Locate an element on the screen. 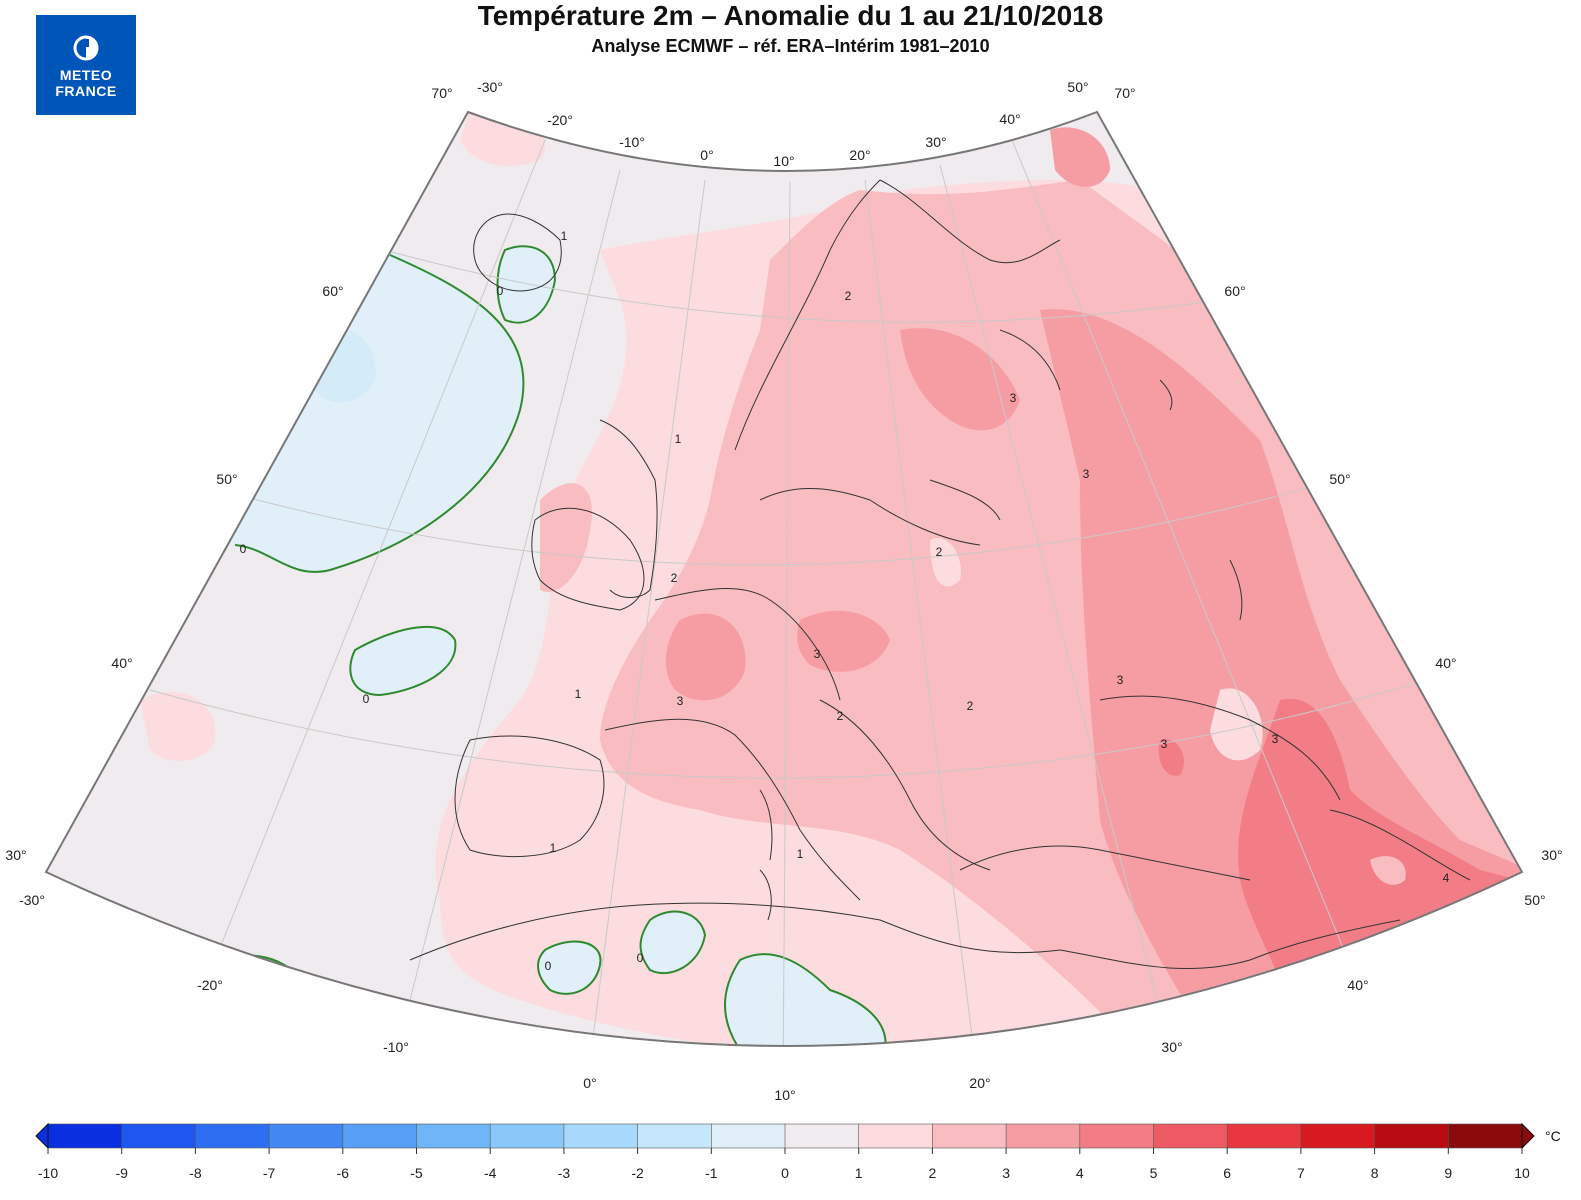 The width and height of the screenshot is (1581, 1200). legend-tick-label: 8 is located at coordinates (1375, 1173).